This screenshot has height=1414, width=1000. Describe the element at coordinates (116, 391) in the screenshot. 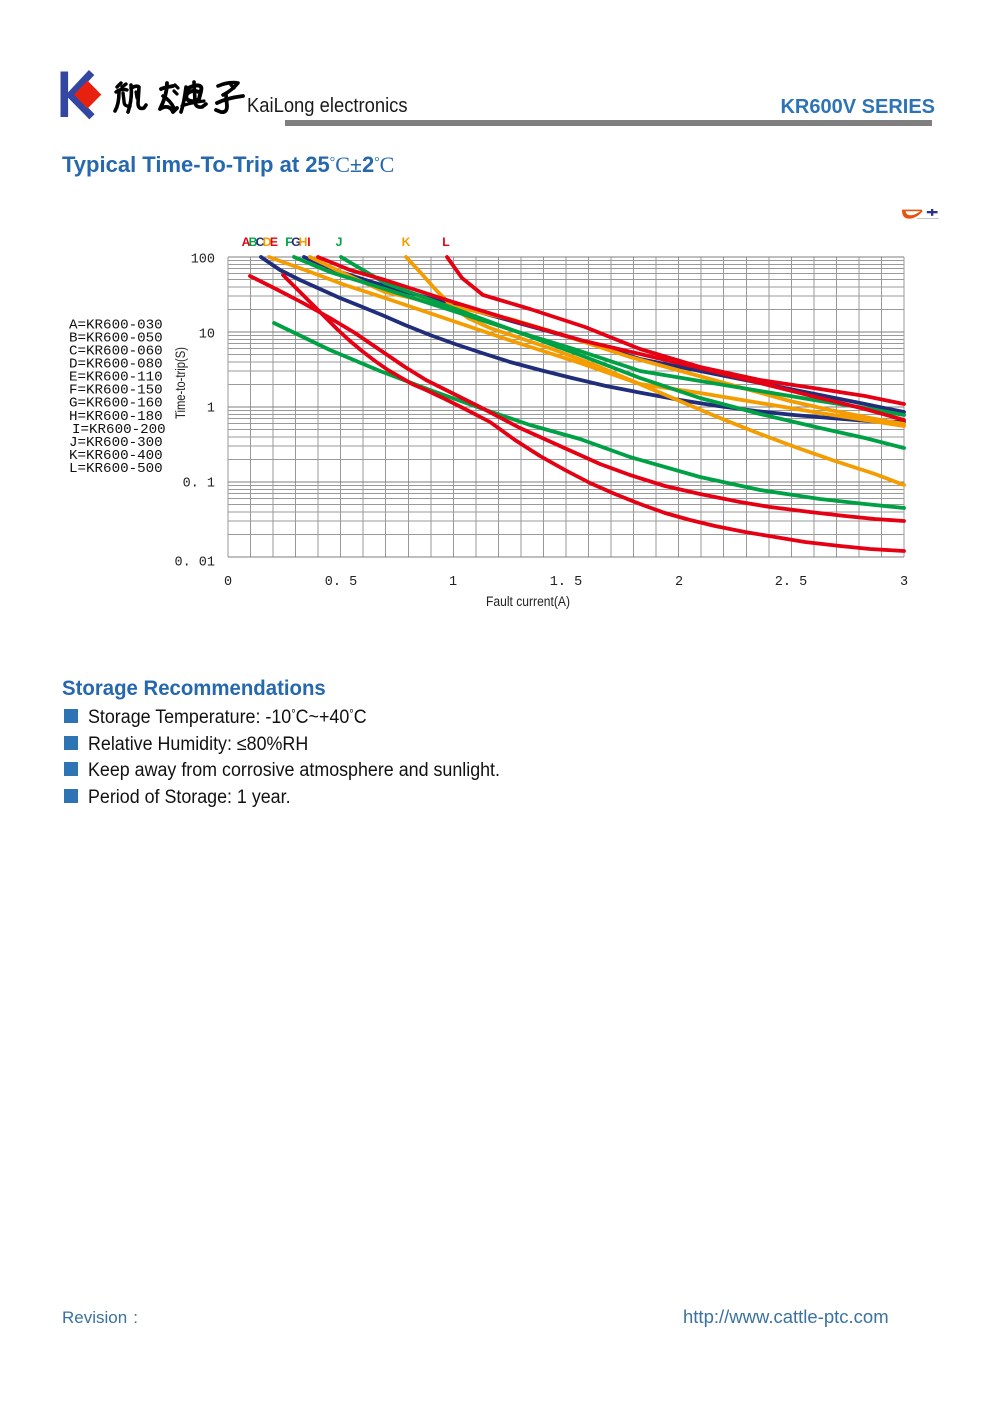

I see `svg-text: F=KR600-150` at that location.